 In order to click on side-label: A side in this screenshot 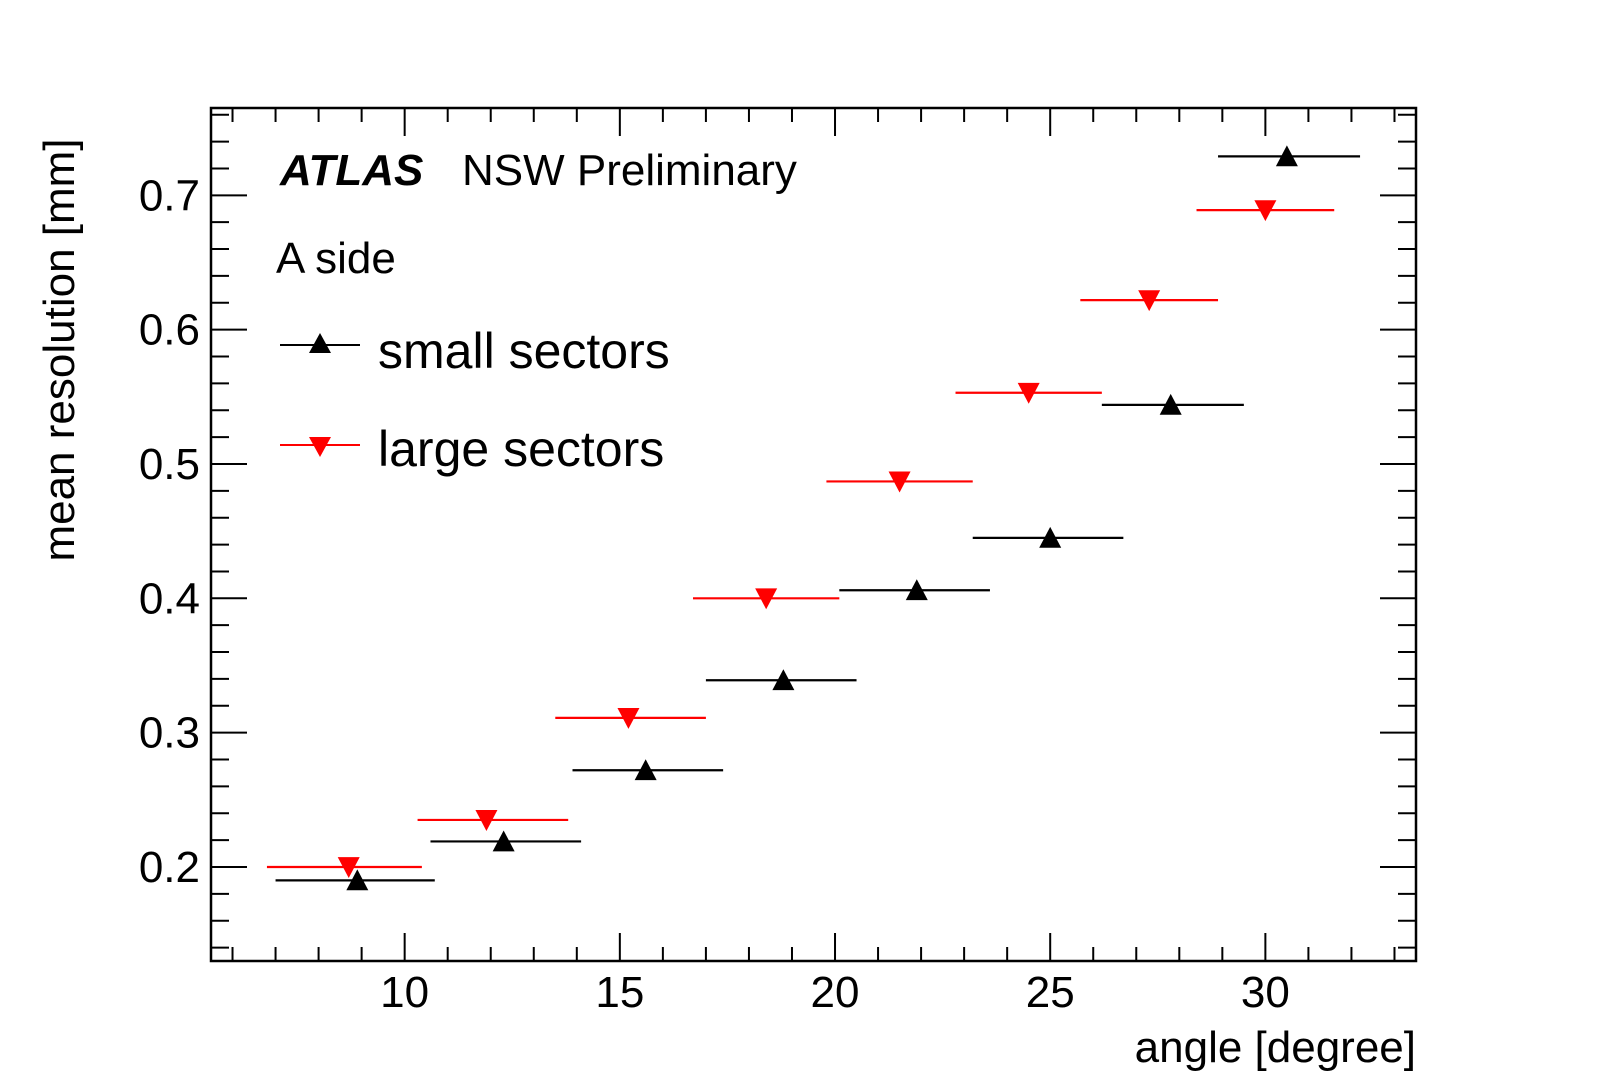, I will do `click(336, 258)`.